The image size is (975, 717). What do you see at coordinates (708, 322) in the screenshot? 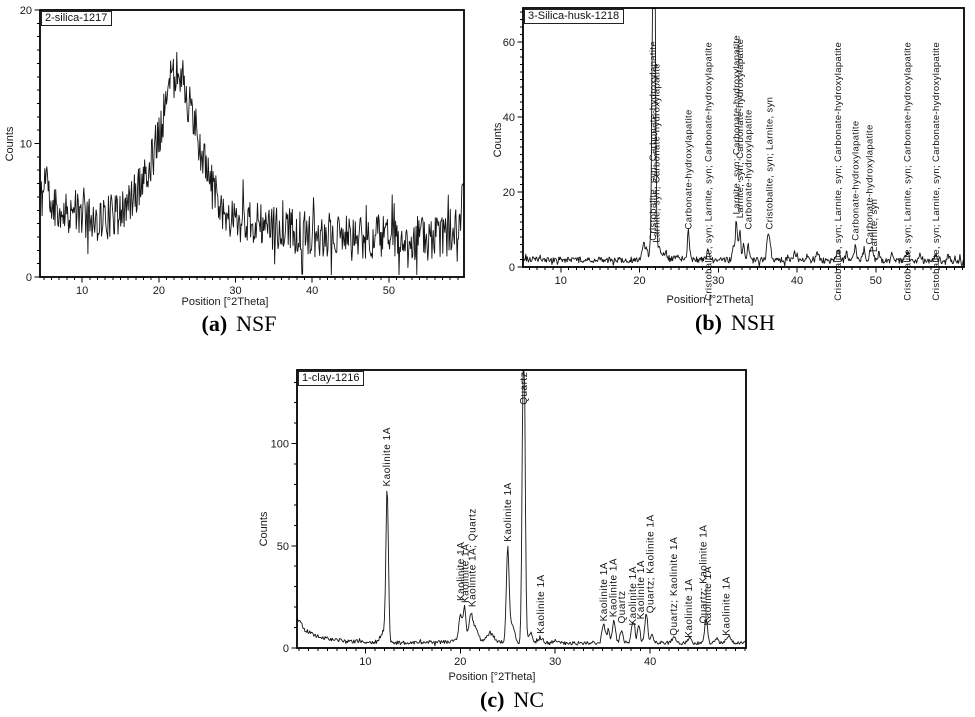
I see `caption-index: (b)` at bounding box center [708, 322].